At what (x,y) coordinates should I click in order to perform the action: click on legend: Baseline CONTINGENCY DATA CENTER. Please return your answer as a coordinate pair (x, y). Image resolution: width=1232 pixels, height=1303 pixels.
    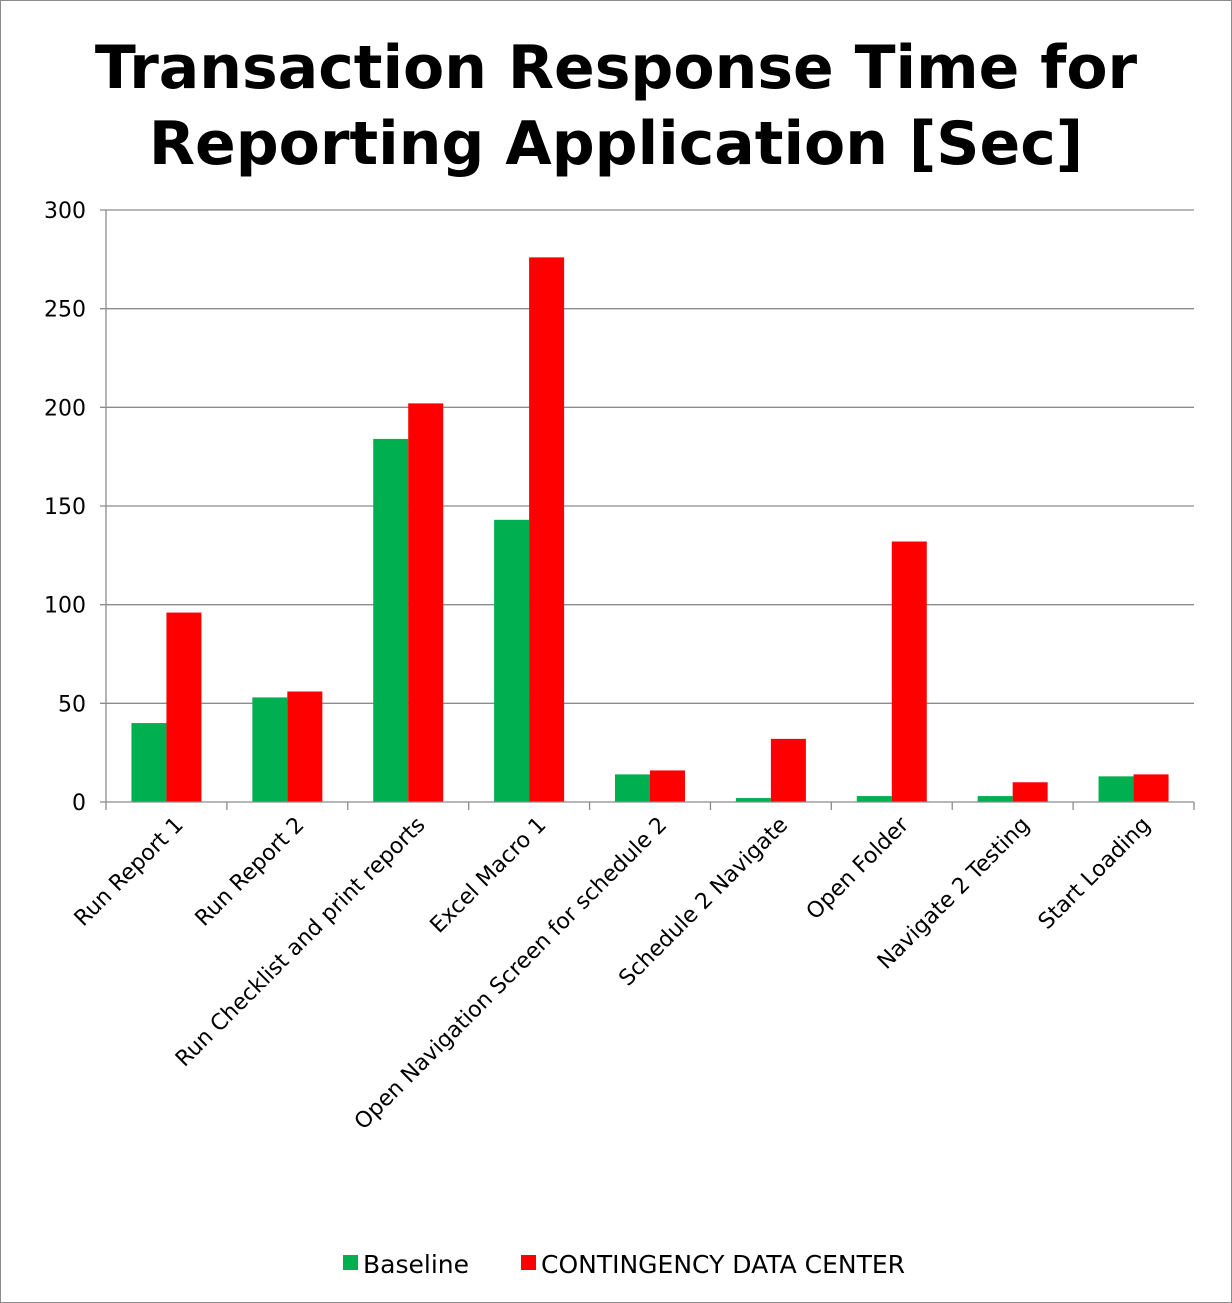
    Looking at the image, I should click on (624, 1264).